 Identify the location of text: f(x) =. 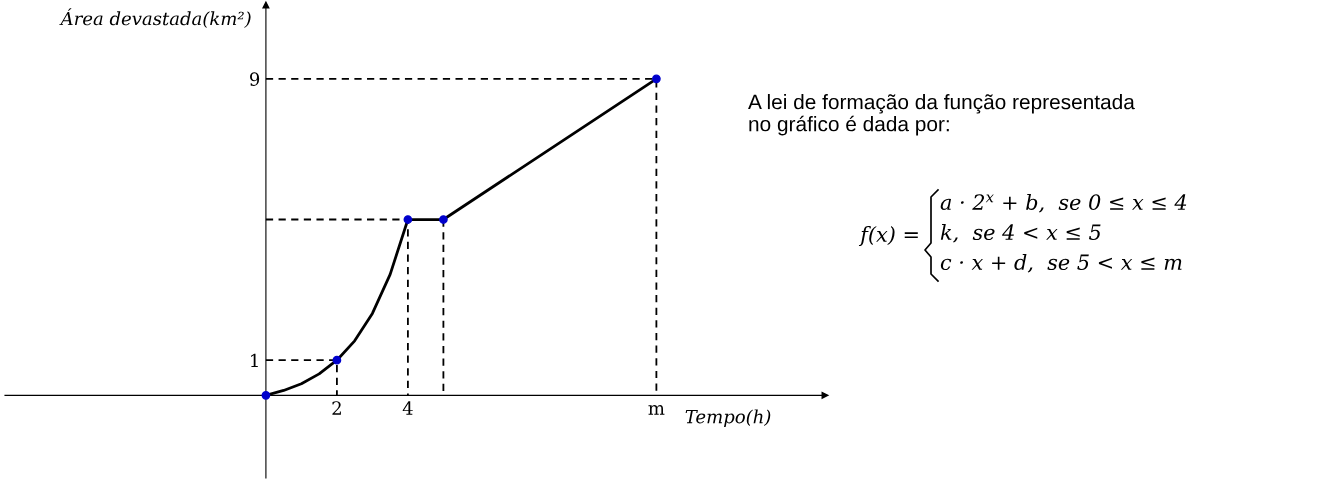
(888, 236).